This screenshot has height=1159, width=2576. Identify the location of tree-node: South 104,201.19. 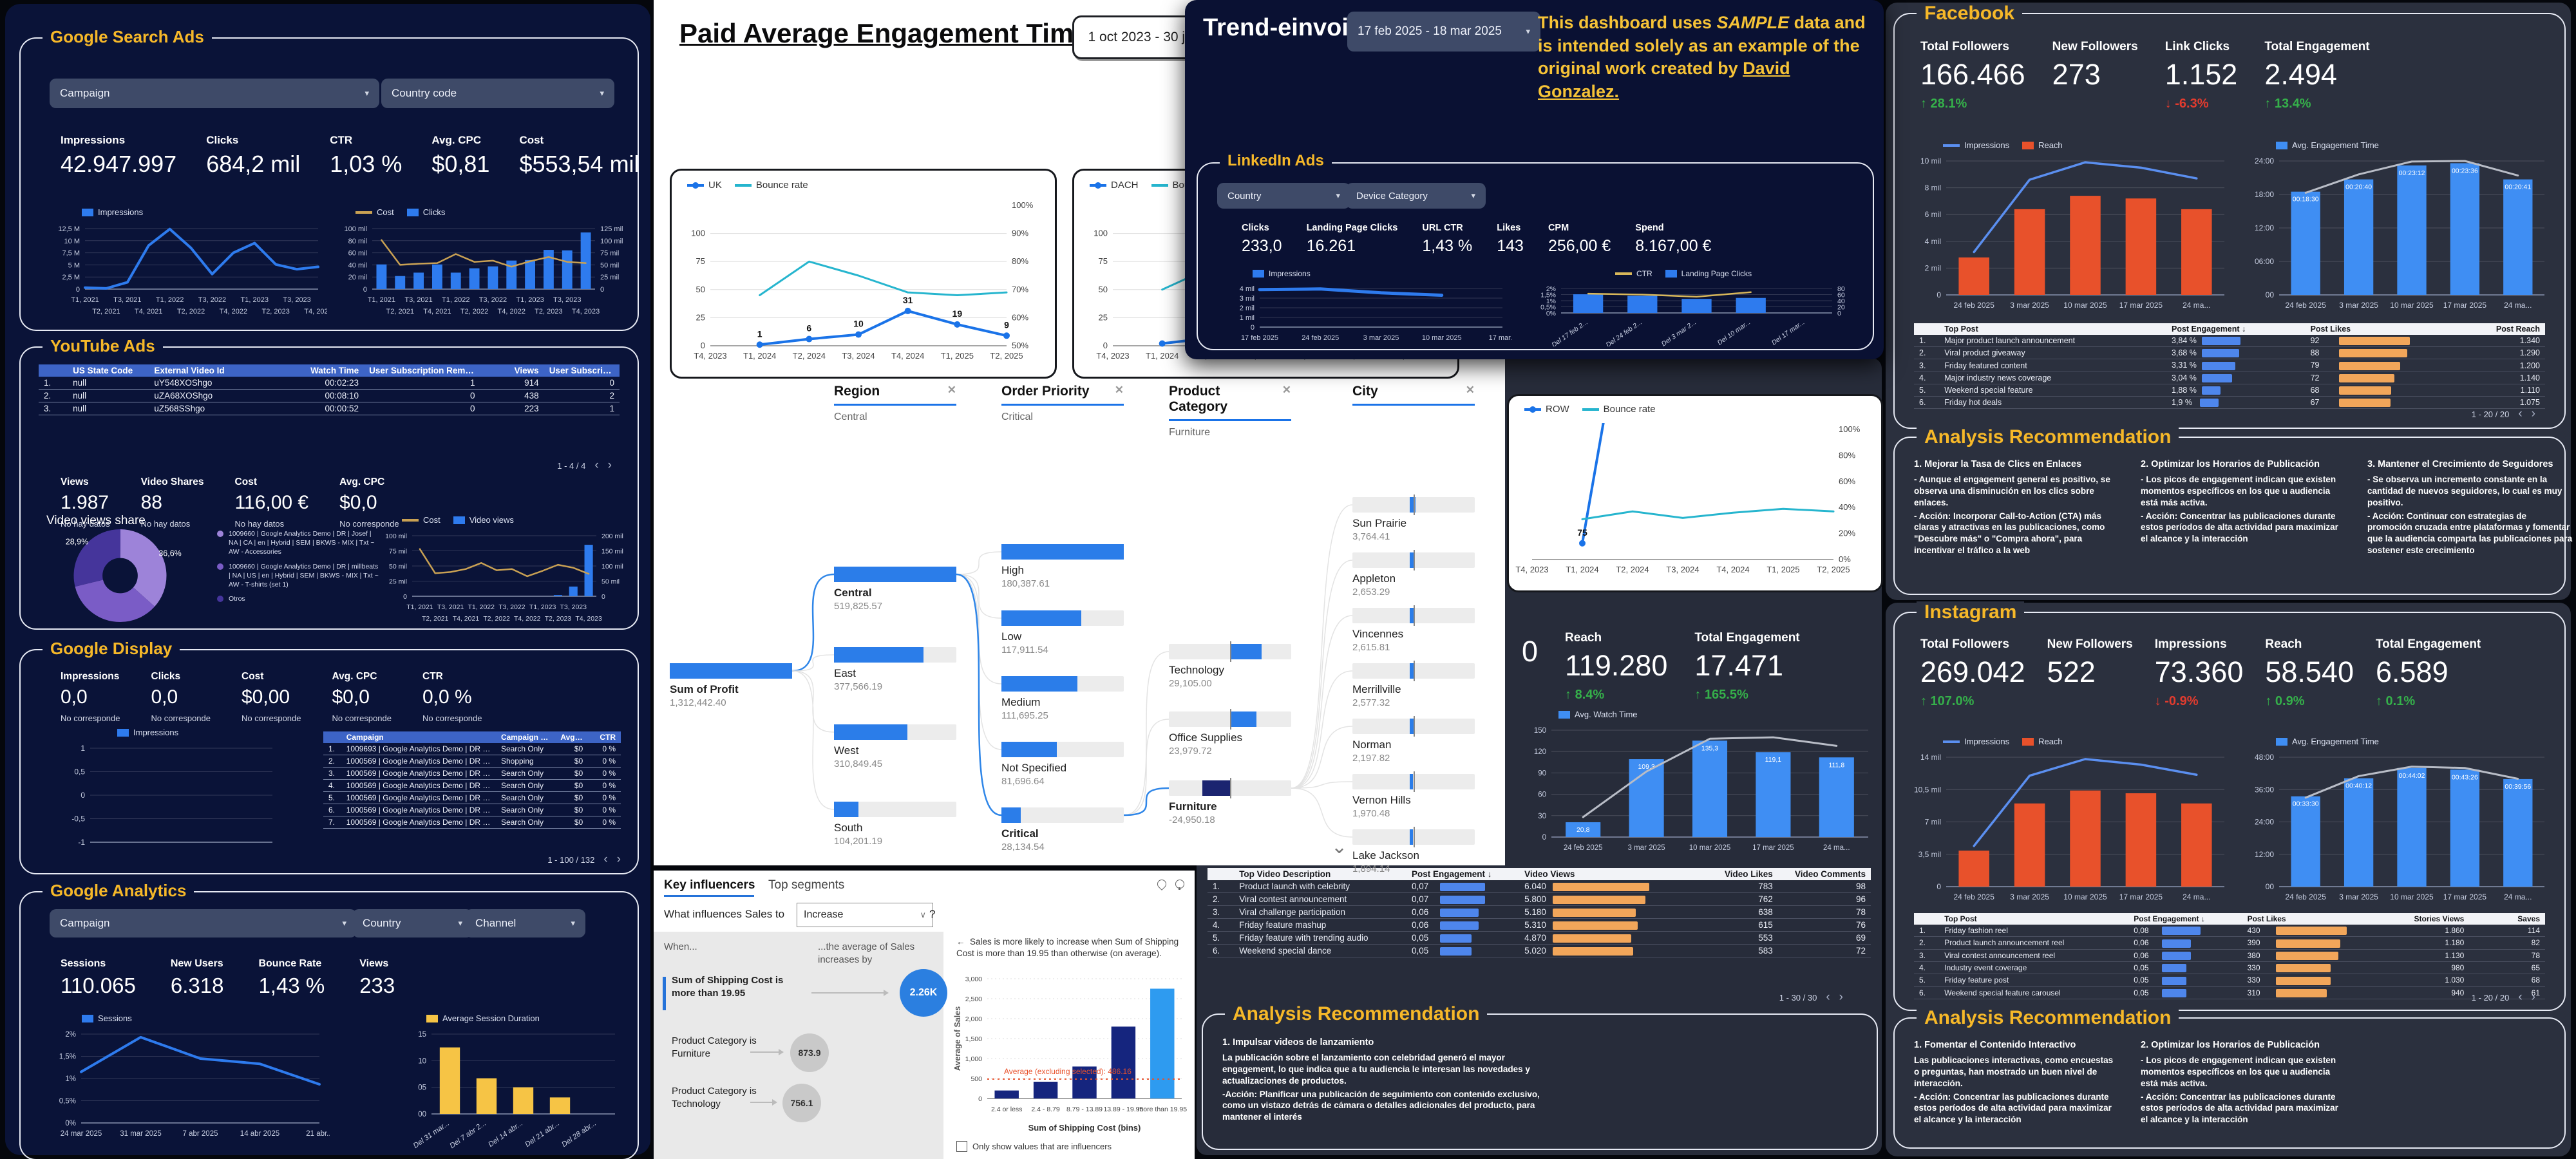
(895, 824).